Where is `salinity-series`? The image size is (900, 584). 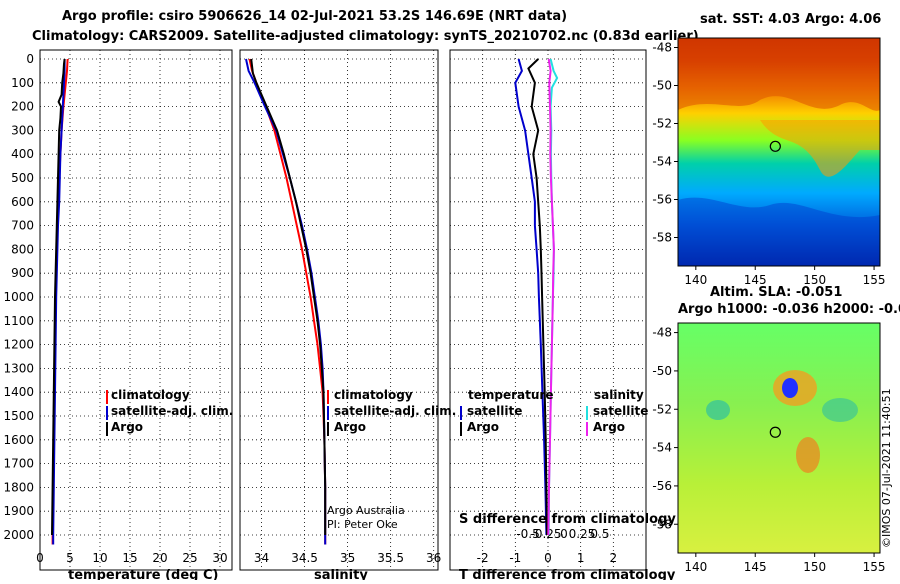
salinity-series is located at coordinates (286, 301).